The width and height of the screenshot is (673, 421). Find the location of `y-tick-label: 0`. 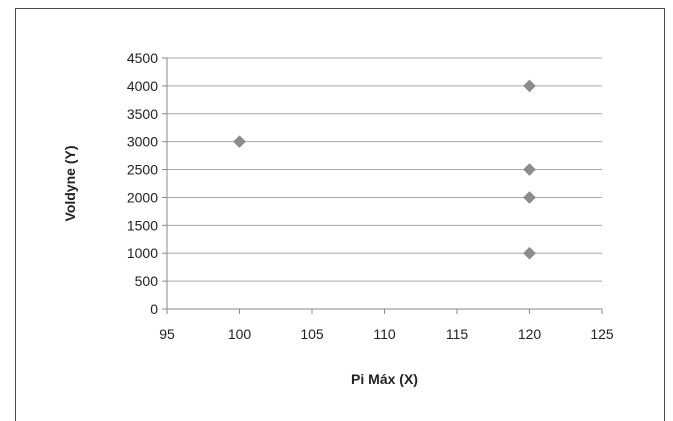

y-tick-label: 0 is located at coordinates (154, 309).